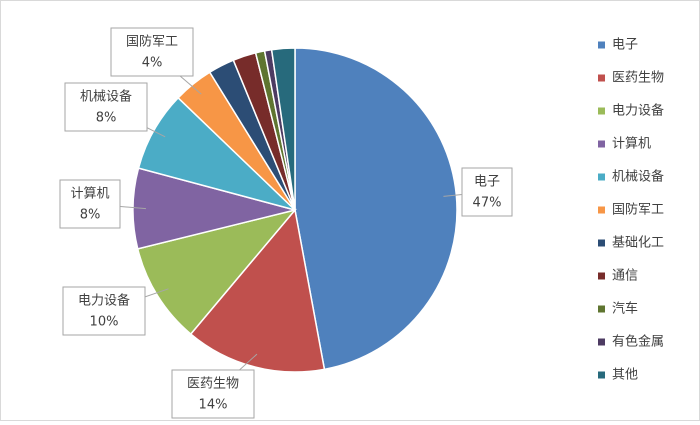 Image resolution: width=700 pixels, height=425 pixels. What do you see at coordinates (631, 144) in the screenshot?
I see `legend-label: 计算机` at bounding box center [631, 144].